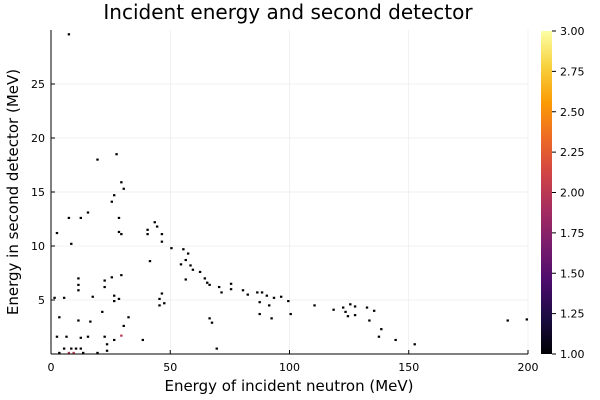 Image resolution: width=600 pixels, height=400 pixels. Describe the element at coordinates (288, 12) in the screenshot. I see `chart-title: Incident energy and second detector` at that location.